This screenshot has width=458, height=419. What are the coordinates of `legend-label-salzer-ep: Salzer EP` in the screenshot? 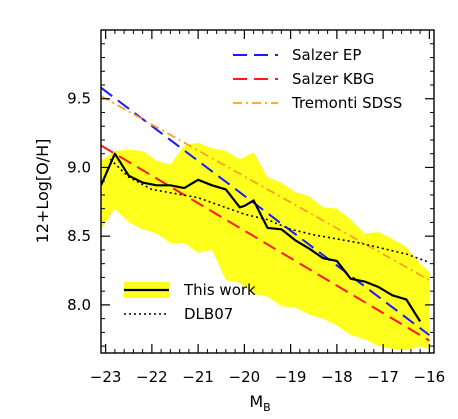 It's located at (326, 55).